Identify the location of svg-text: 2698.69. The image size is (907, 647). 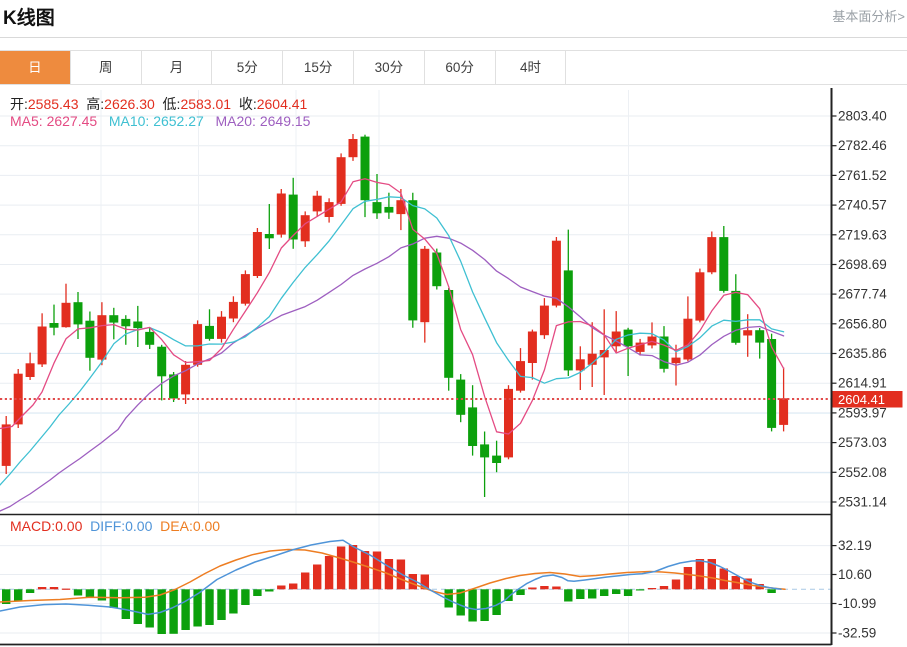
(862, 264).